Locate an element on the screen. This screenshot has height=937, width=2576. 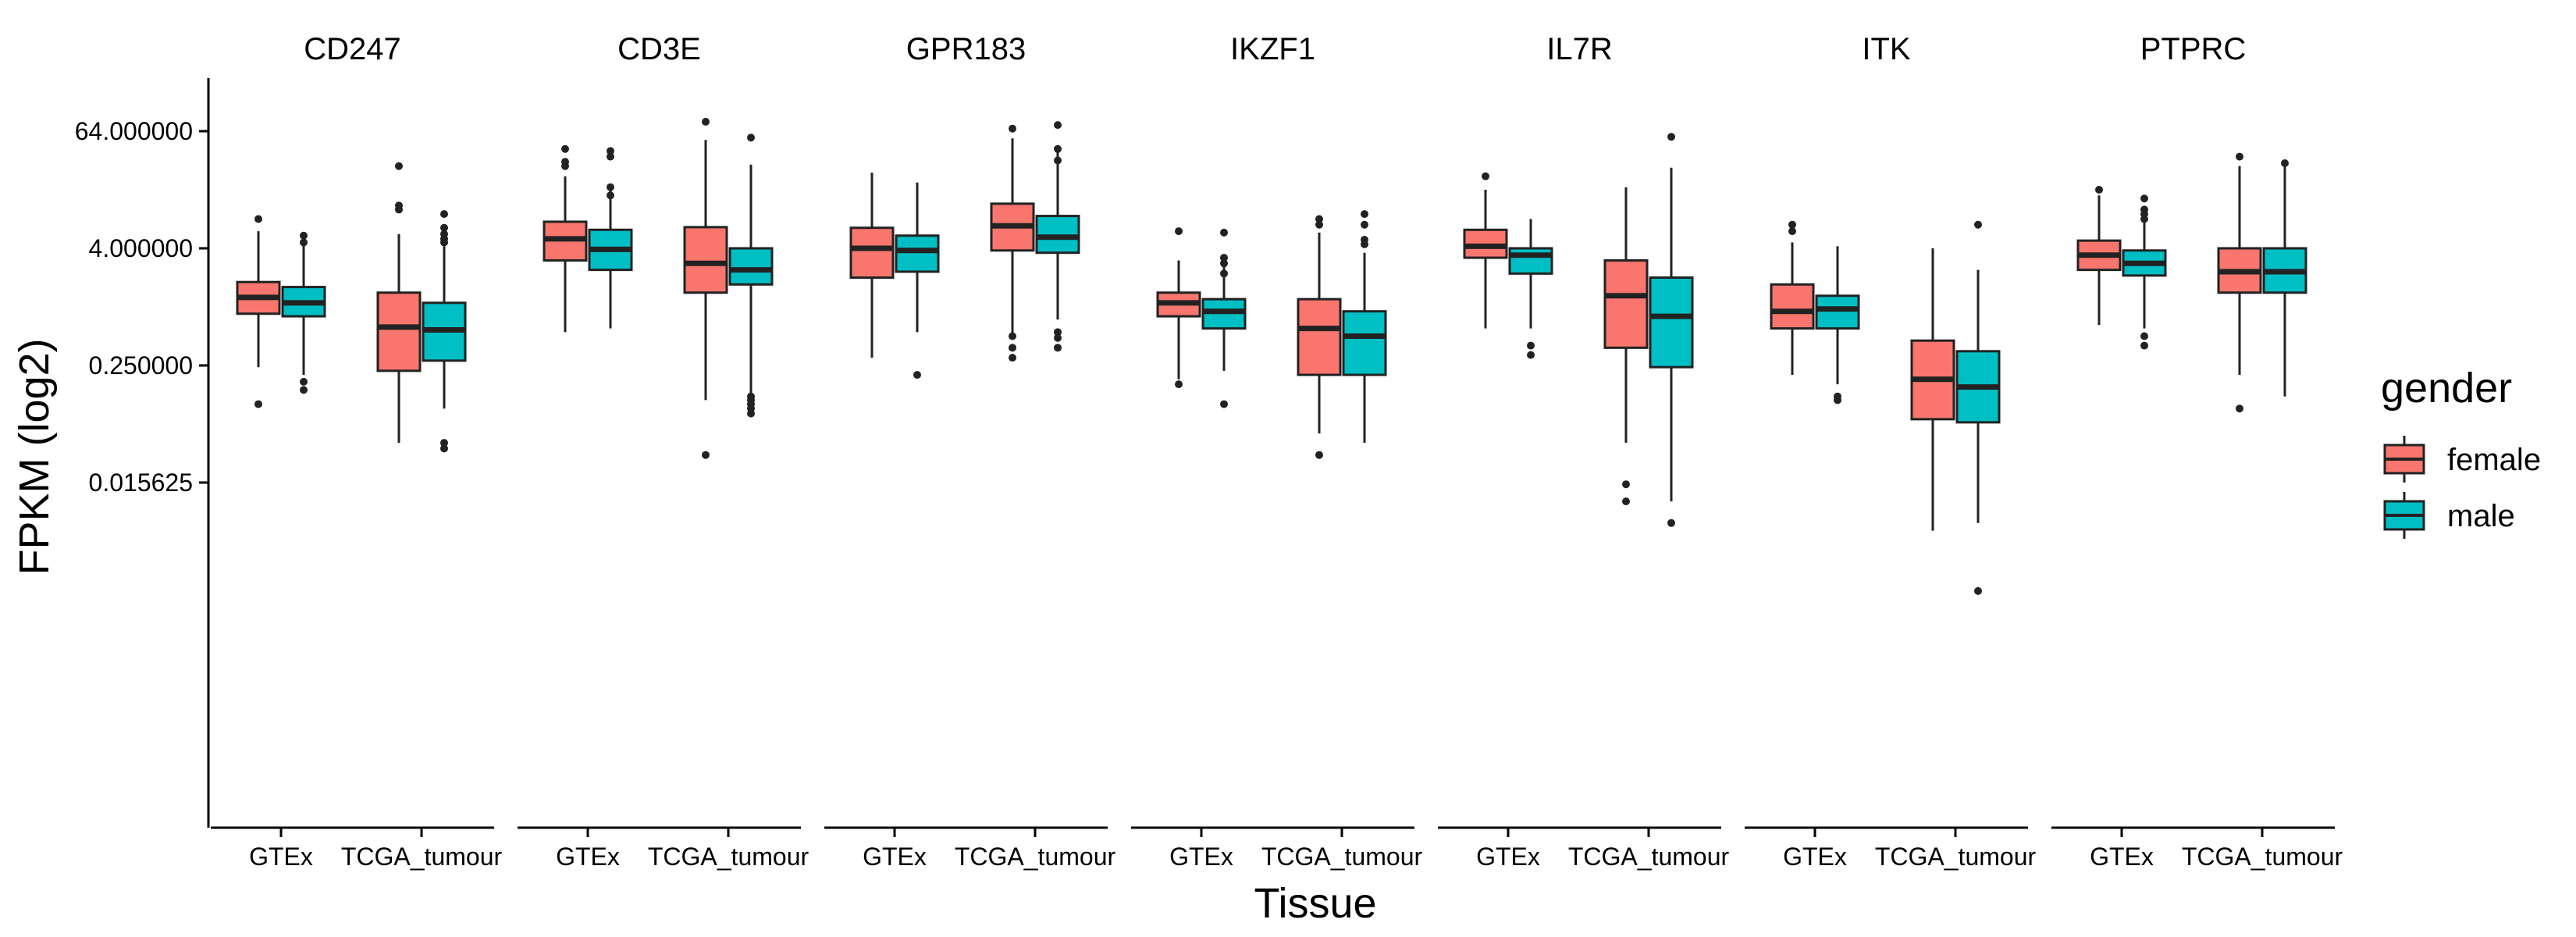
facet-title: CD3E is located at coordinates (659, 49).